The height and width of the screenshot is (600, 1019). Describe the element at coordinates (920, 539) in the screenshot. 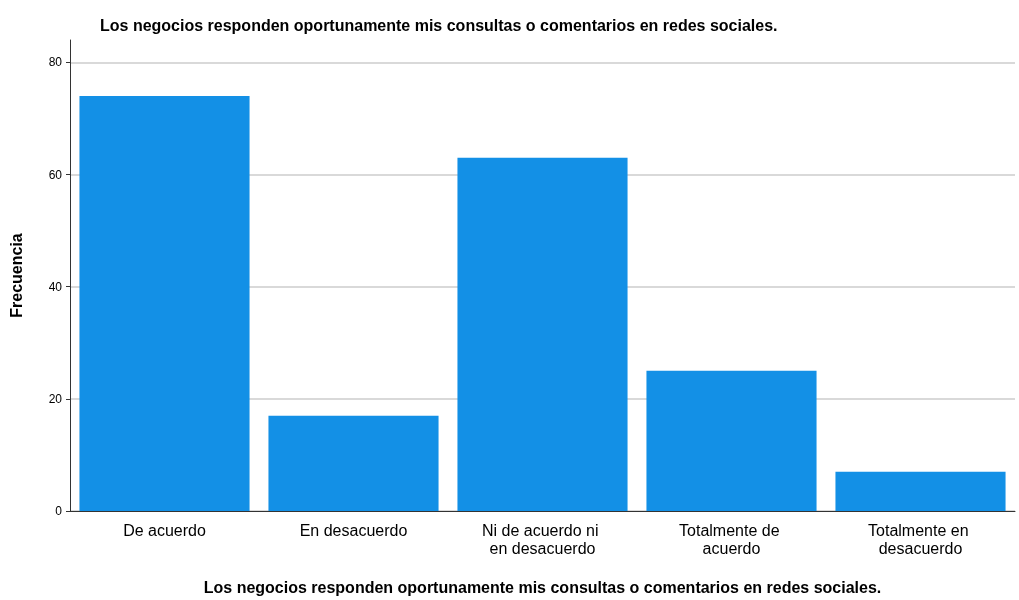

I see `x-tick-label: Totalmente en desacuerdo` at that location.